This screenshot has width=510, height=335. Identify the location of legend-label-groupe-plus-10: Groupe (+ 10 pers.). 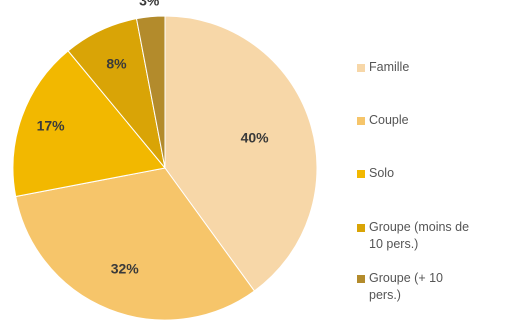
(406, 286).